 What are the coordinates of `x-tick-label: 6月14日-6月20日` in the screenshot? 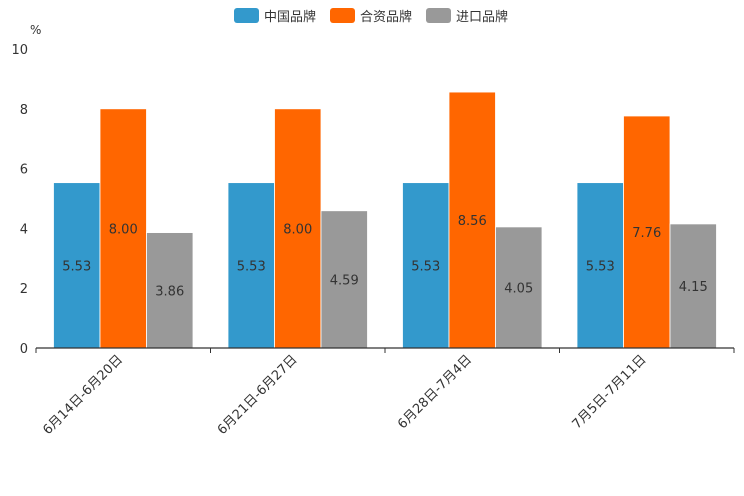 It's located at (83, 395).